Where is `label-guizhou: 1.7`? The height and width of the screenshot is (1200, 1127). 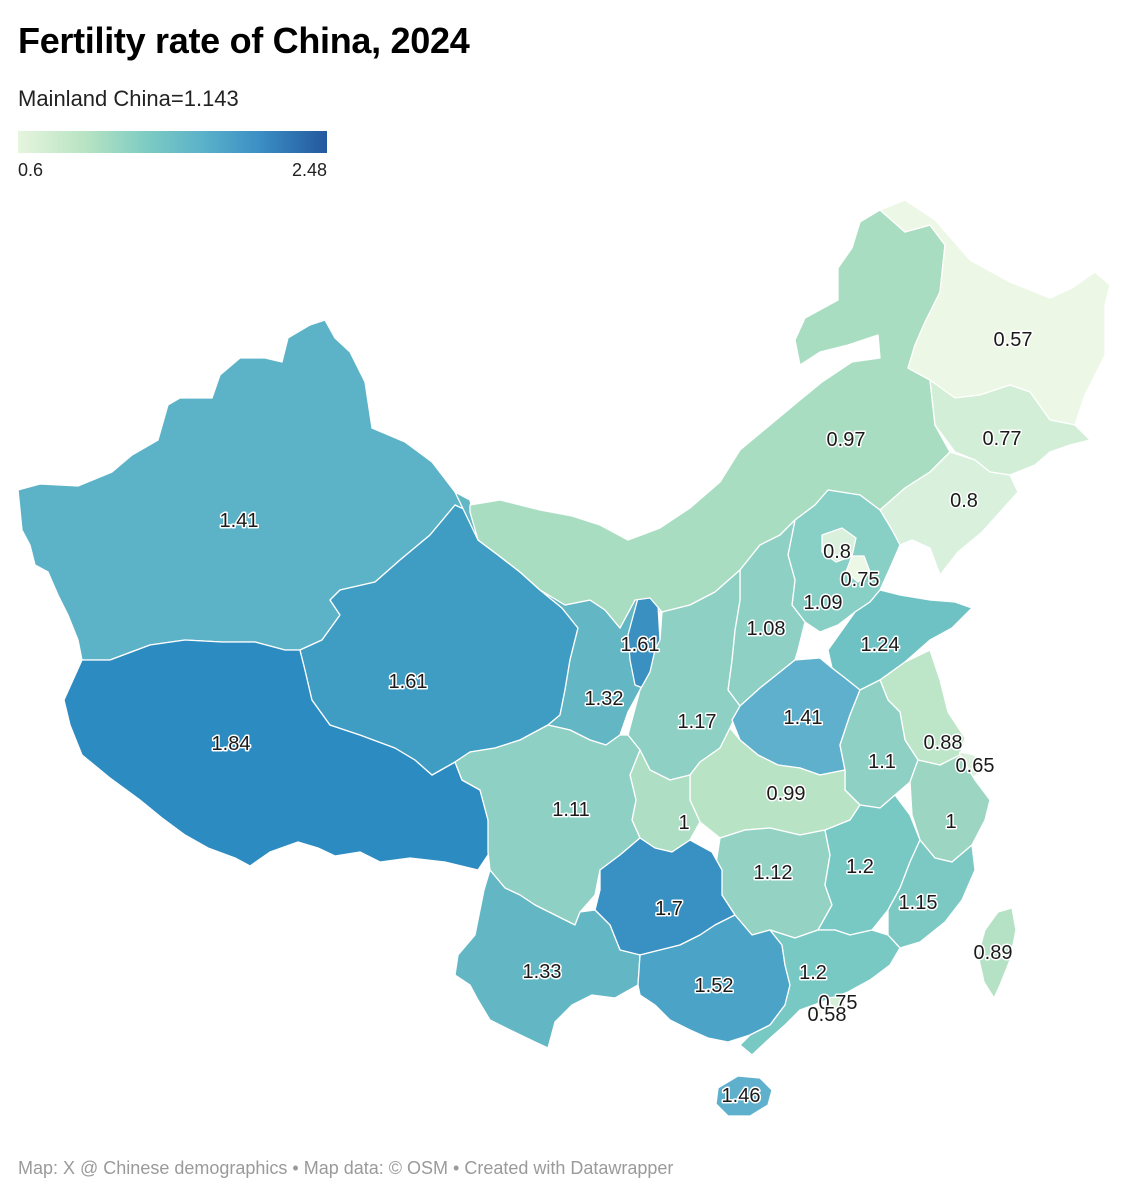 label-guizhou: 1.7 is located at coordinates (669, 909).